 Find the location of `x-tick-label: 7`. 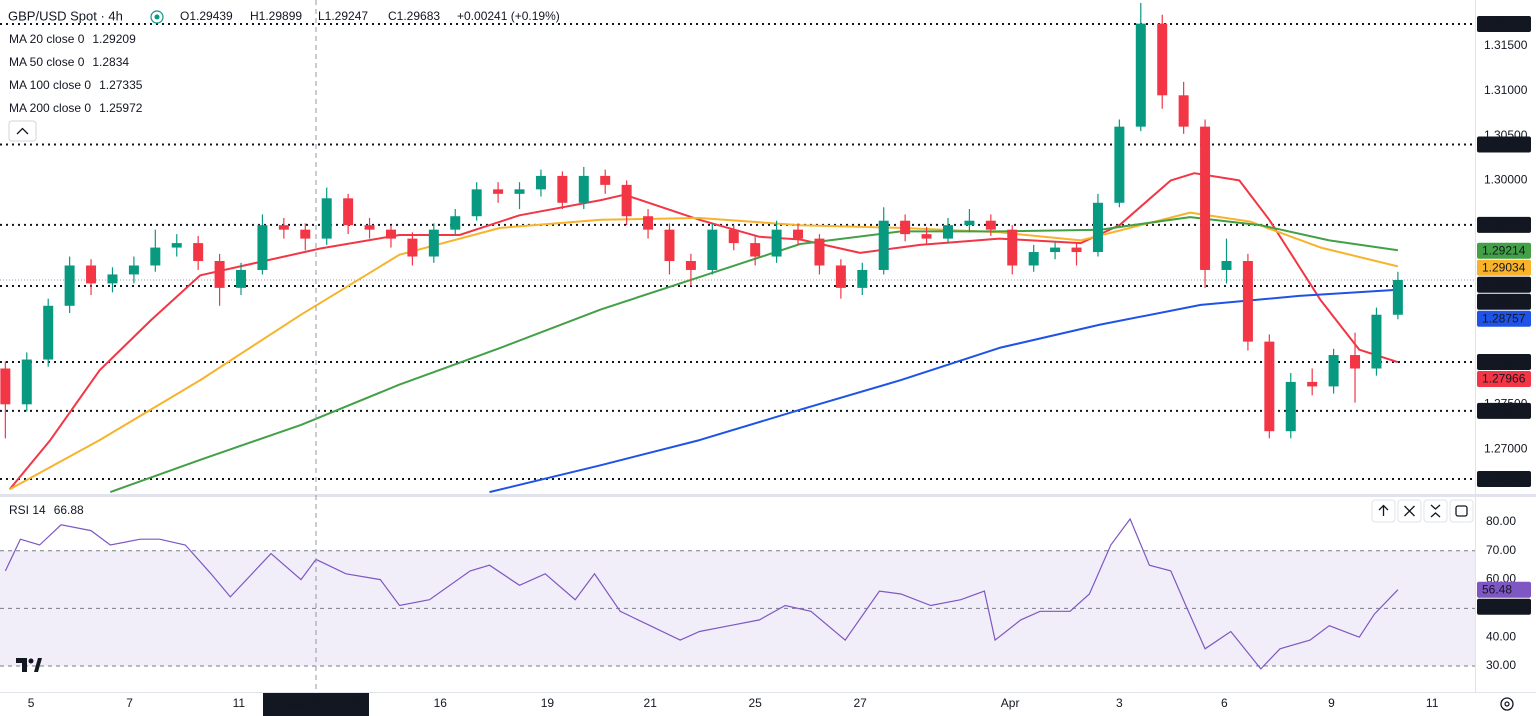

x-tick-label: 7 is located at coordinates (129, 703).